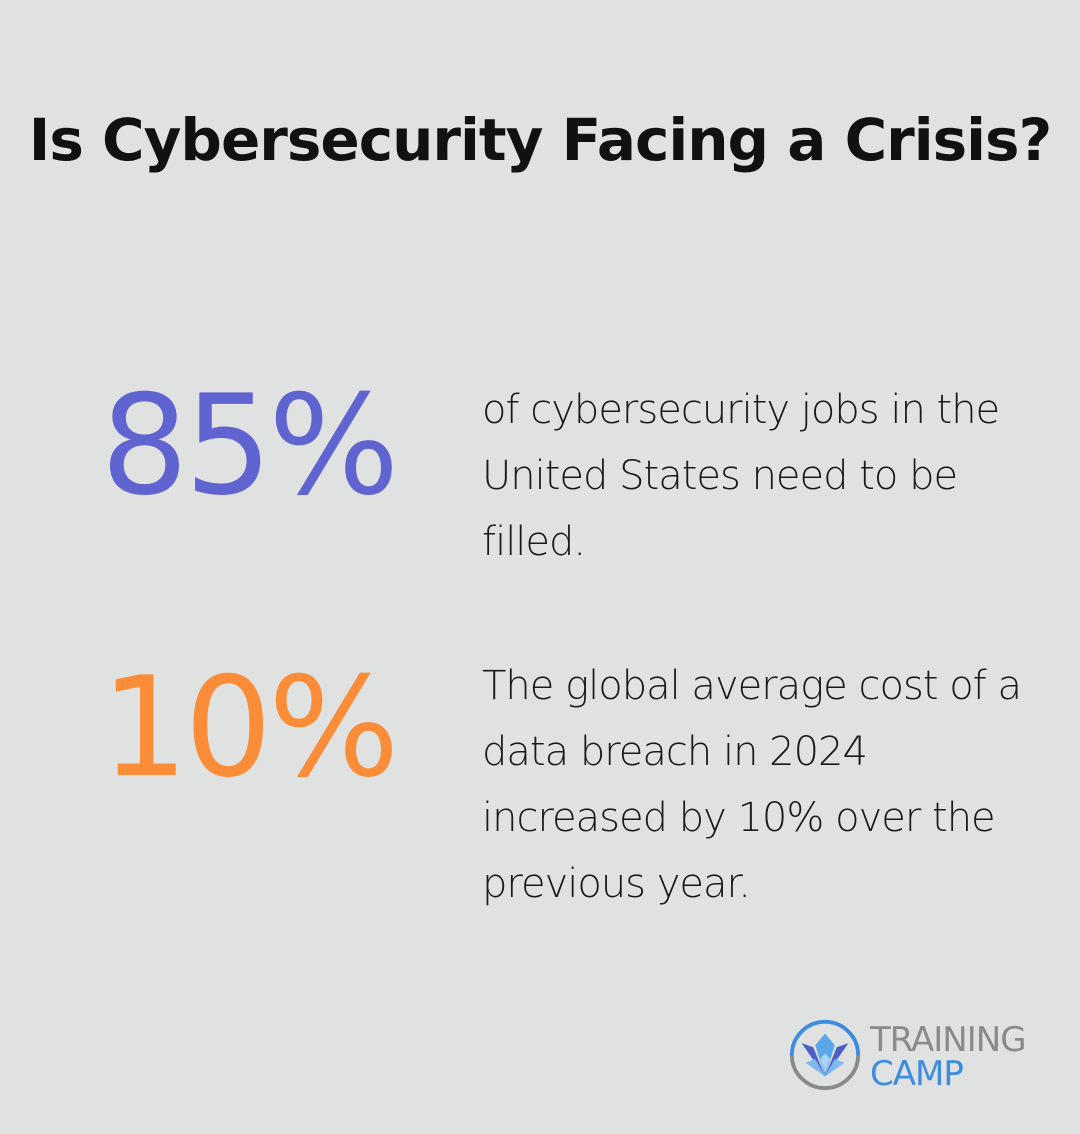 The height and width of the screenshot is (1134, 1080). Describe the element at coordinates (250, 727) in the screenshot. I see `stat-value-2: 10%` at that location.